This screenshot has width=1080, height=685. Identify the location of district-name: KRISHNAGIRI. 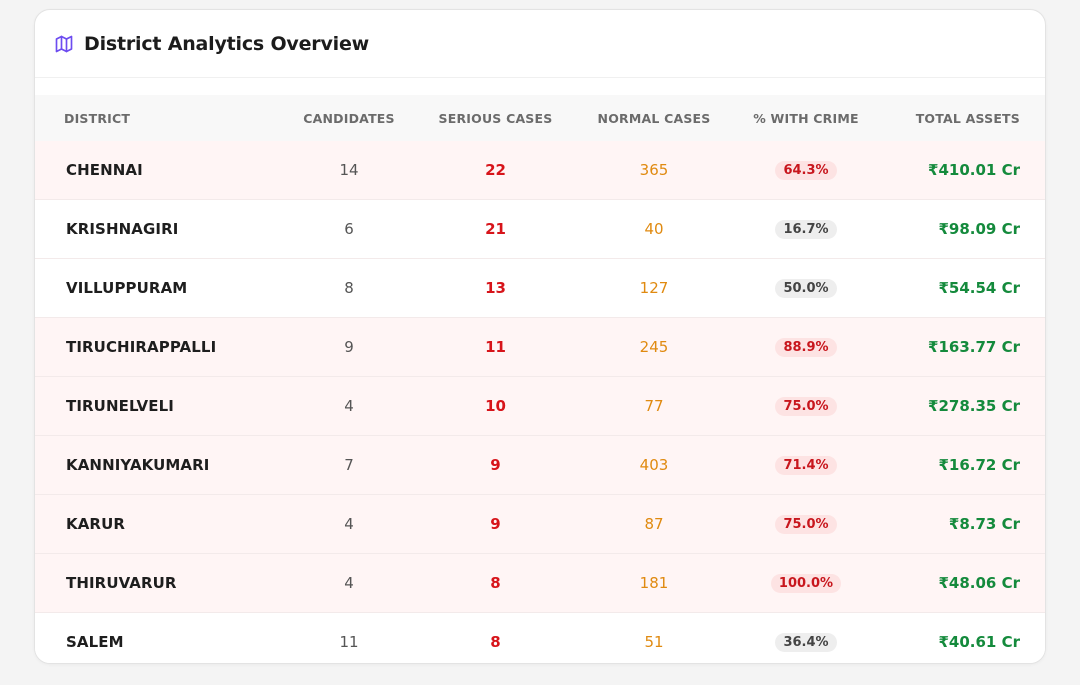
(122, 229).